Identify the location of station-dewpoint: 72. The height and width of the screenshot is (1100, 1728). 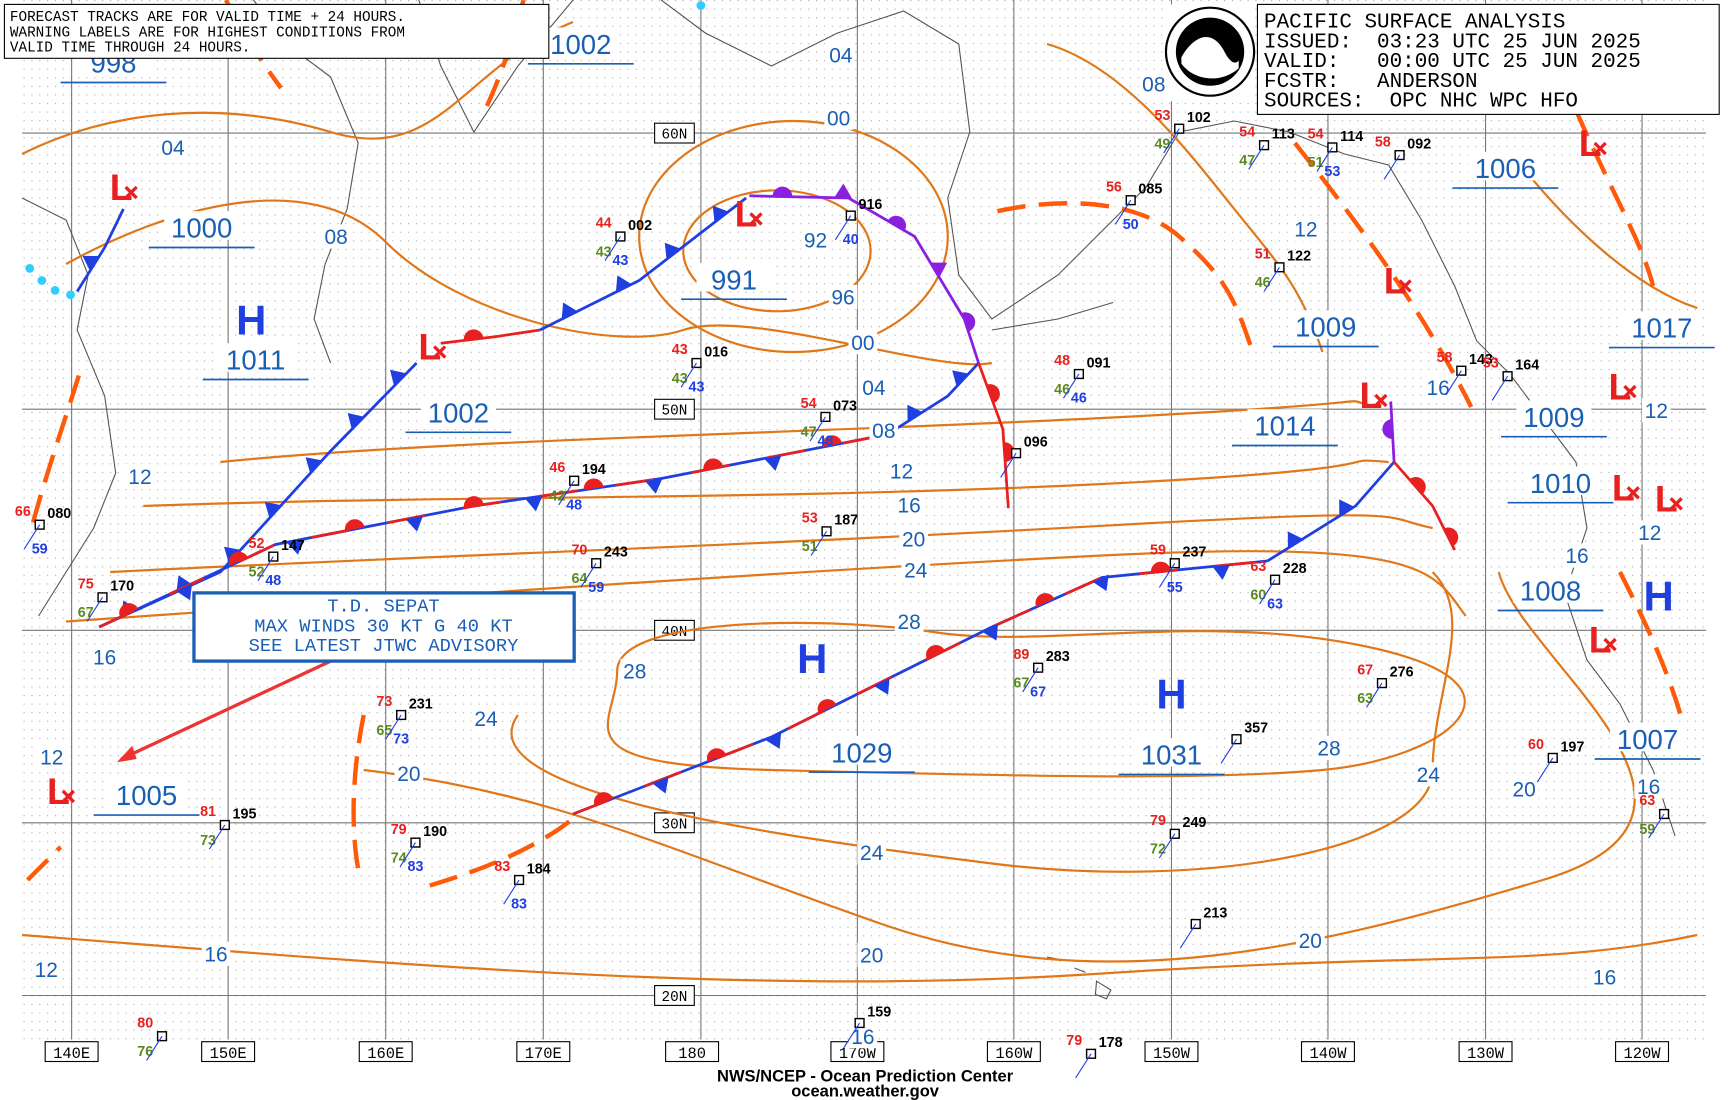
(1158, 850).